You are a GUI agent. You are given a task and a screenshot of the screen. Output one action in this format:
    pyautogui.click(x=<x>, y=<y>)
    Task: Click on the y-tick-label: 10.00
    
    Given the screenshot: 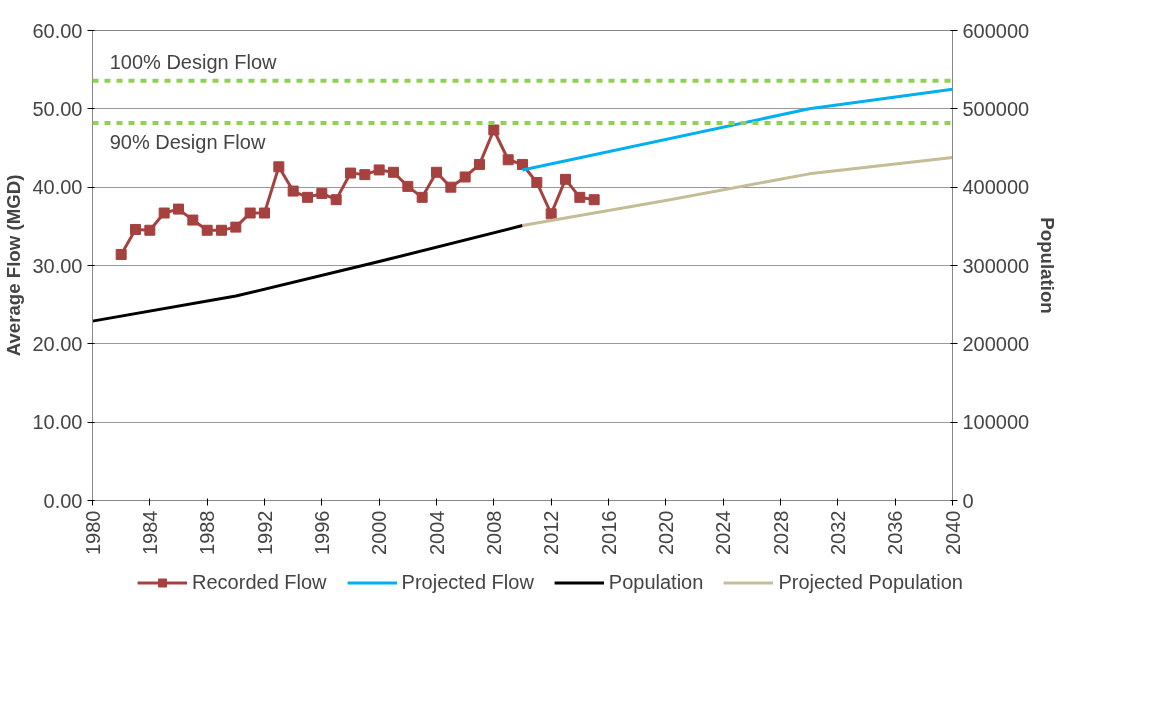 What is the action you would take?
    pyautogui.click(x=57, y=422)
    